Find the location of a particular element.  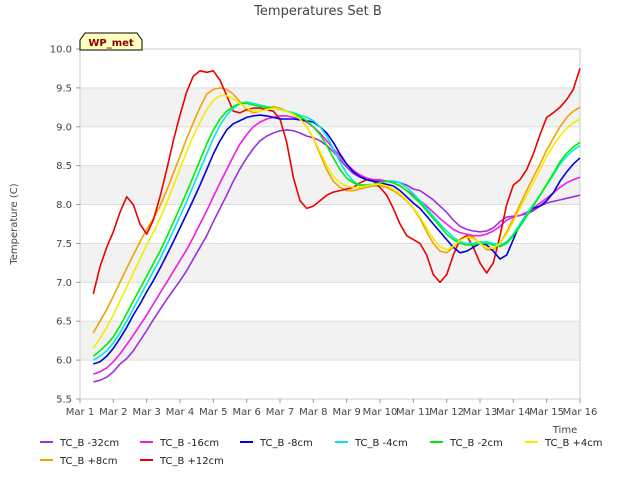

y-tick-label: 8.5 is located at coordinates (64, 166).